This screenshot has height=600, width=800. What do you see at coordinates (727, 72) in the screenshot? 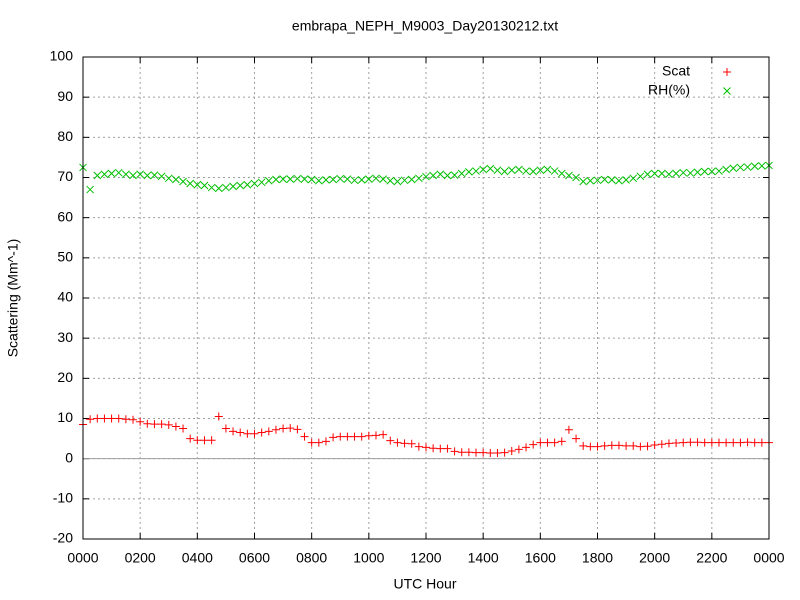
I see `legend-marker` at bounding box center [727, 72].